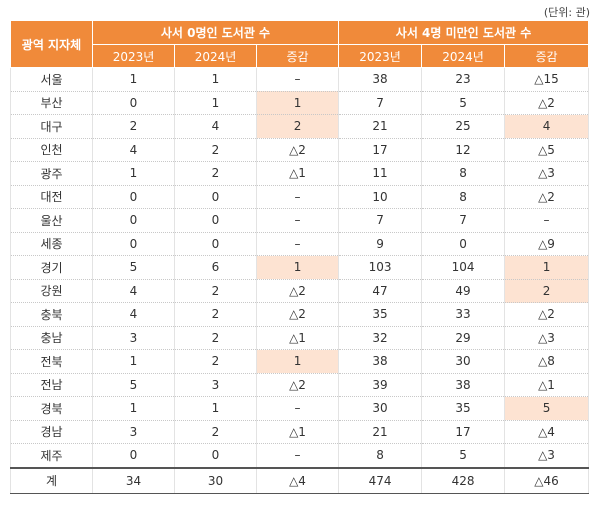  I want to click on table-row: 인천 4 2 △2 17 12 △5, so click(300, 150).